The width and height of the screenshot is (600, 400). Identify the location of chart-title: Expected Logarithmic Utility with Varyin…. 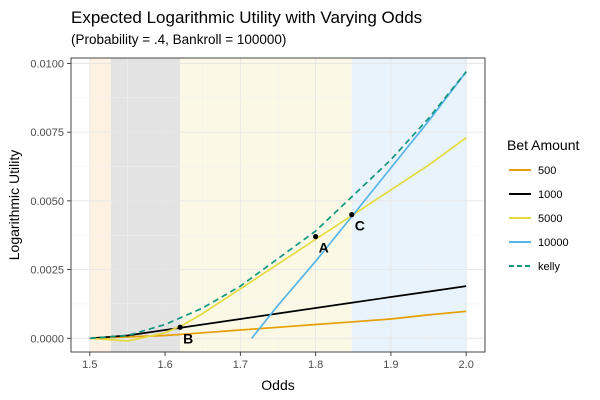
(247, 17).